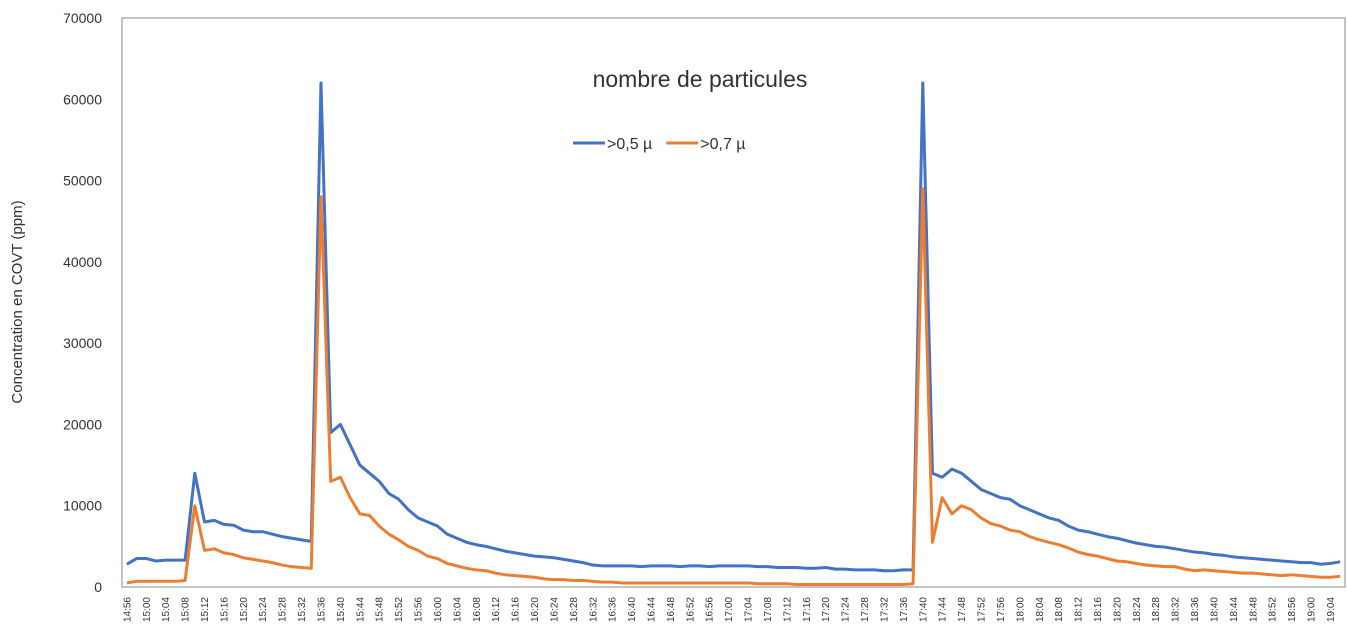 This screenshot has width=1347, height=639. Describe the element at coordinates (1253, 609) in the screenshot. I see `x-tick-label: 18:48` at that location.